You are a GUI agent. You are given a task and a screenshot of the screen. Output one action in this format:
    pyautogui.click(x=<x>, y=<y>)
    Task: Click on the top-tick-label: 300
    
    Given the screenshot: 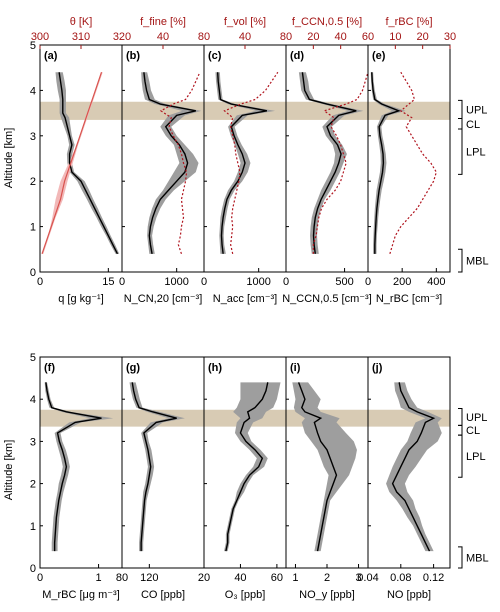 What is the action you would take?
    pyautogui.click(x=40, y=37)
    